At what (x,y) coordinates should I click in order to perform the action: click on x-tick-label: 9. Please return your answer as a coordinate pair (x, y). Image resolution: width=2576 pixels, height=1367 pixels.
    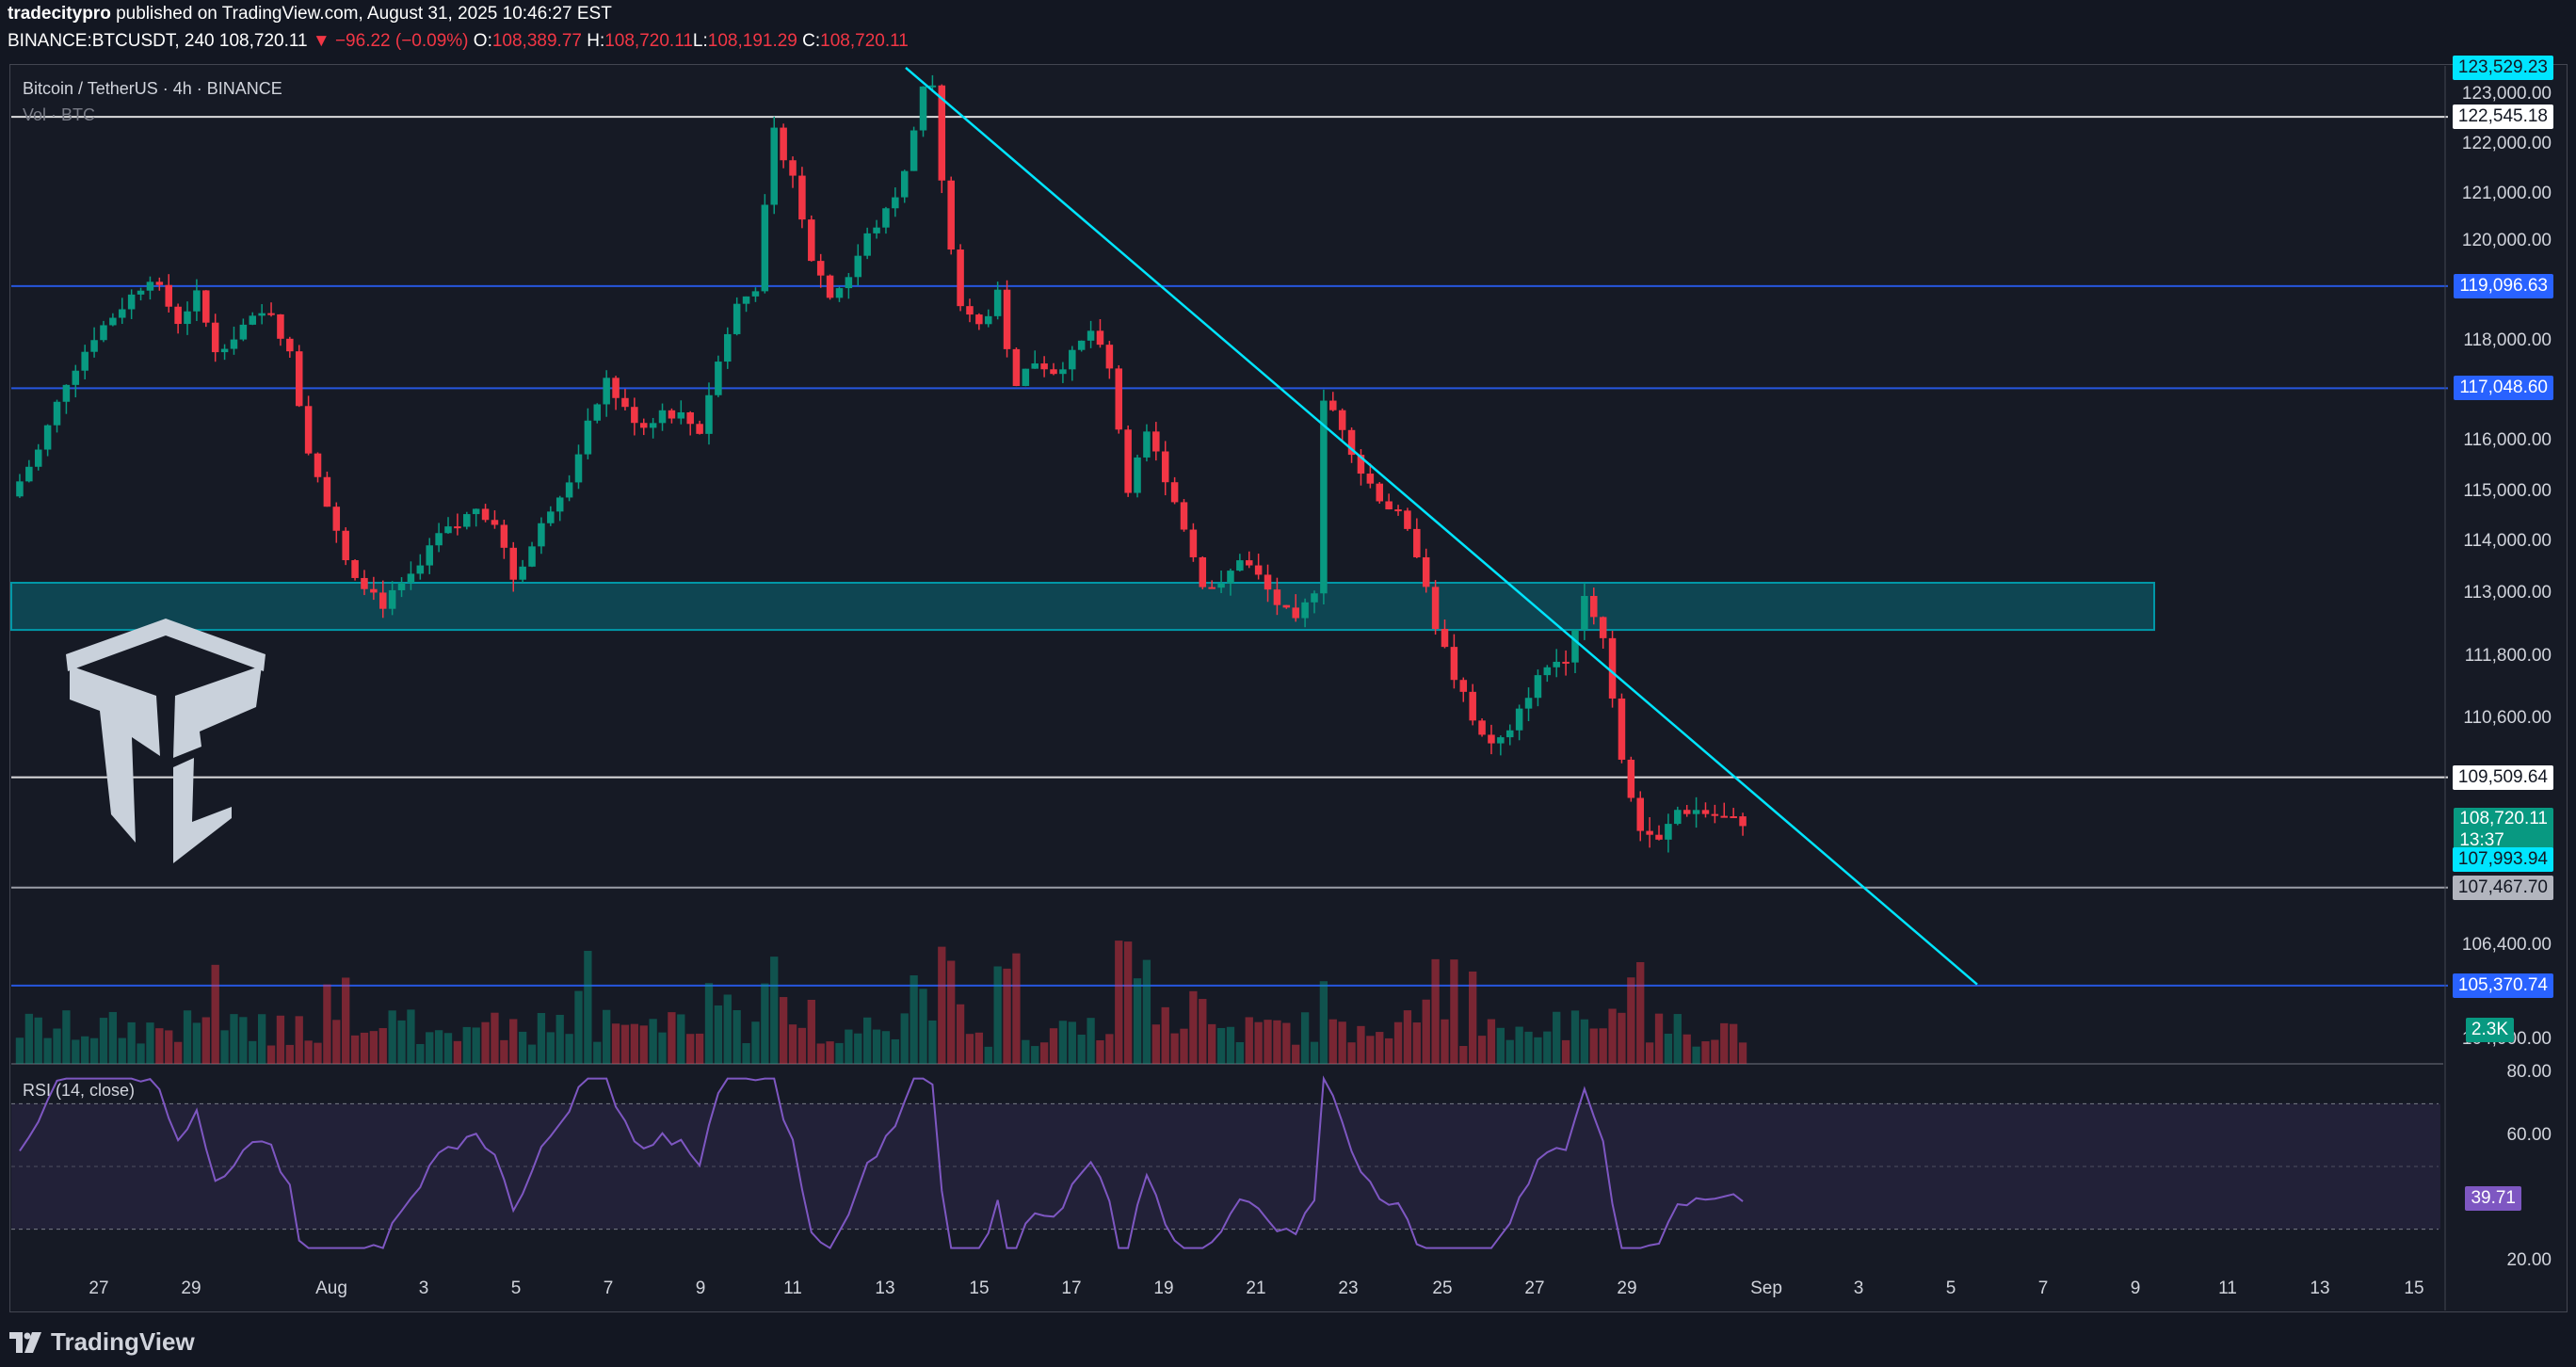
    Looking at the image, I should click on (700, 1288).